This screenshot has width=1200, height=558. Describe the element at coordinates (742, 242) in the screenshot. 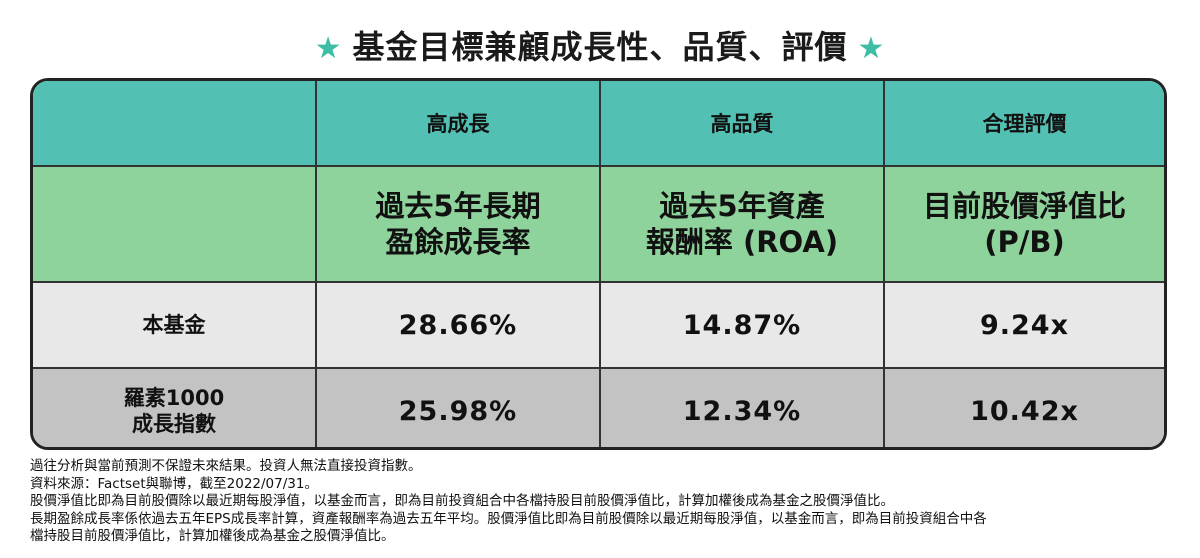

I see `metric-line: 報酬率 (ROA)` at that location.